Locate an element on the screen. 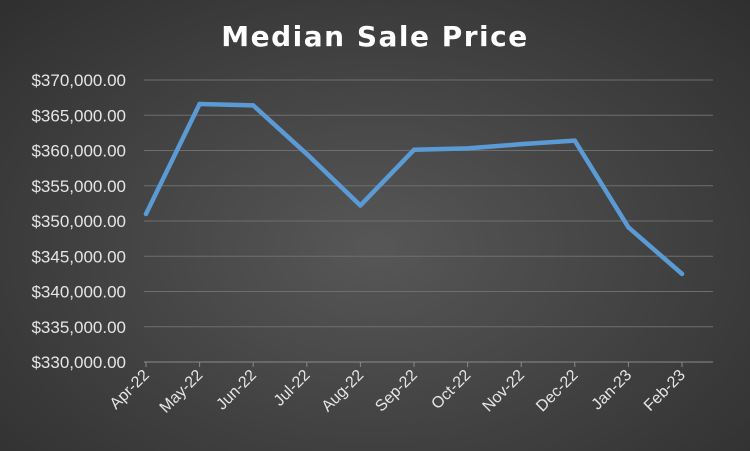 The image size is (750, 451). x-tick-label: Feb-23 is located at coordinates (665, 391).